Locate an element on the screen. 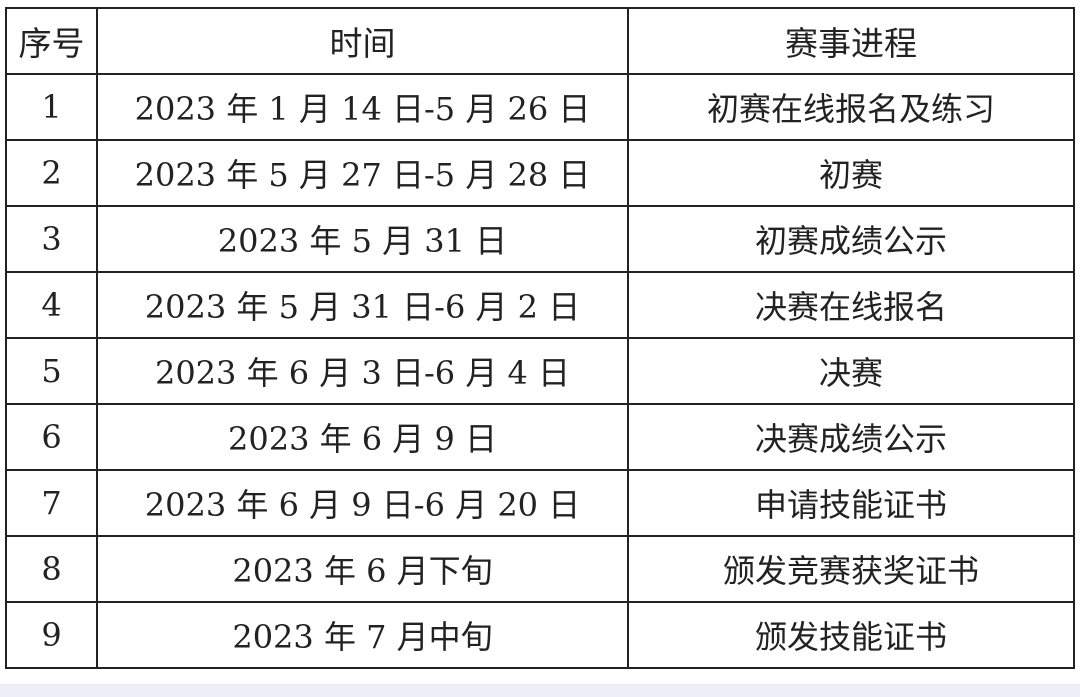  cell-time: 2023 年 6 月 3 日-6 月 4 日 is located at coordinates (362, 371).